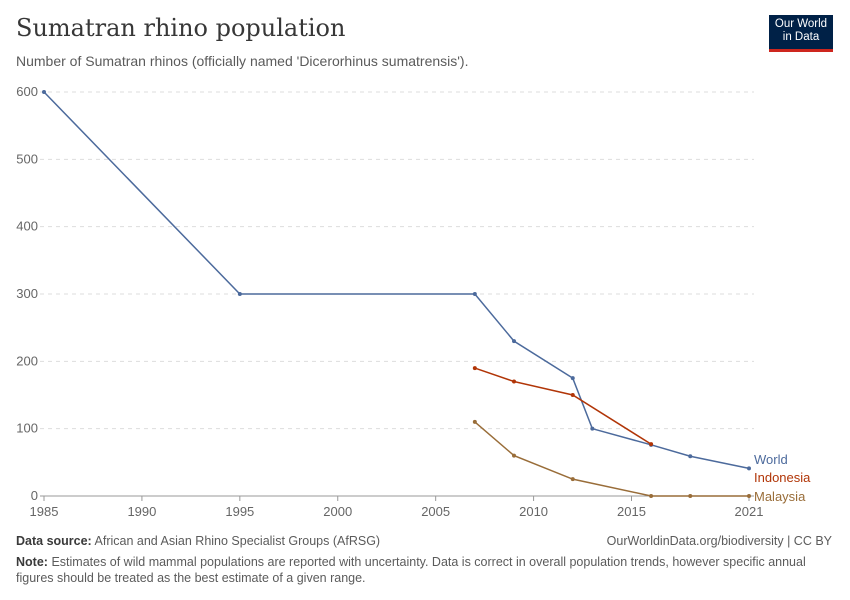 Image resolution: width=850 pixels, height=600 pixels. What do you see at coordinates (801, 37) in the screenshot?
I see `logo-line2: in Data` at bounding box center [801, 37].